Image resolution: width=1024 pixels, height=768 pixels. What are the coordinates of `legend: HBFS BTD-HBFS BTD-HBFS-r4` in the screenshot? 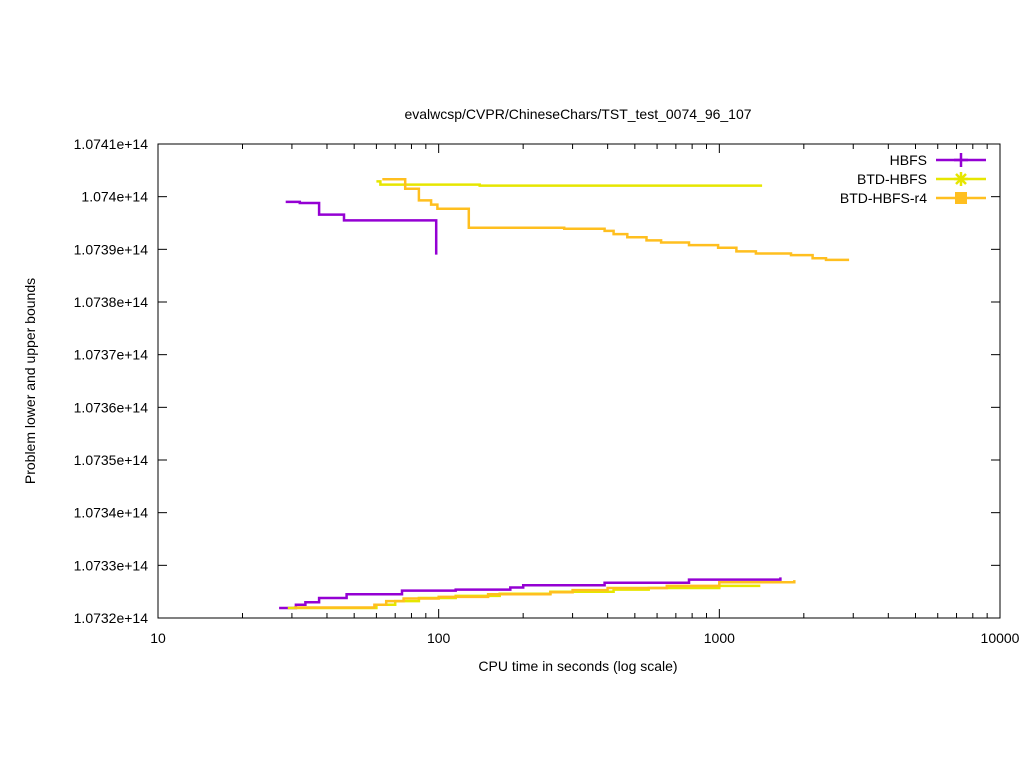 It's located at (913, 179).